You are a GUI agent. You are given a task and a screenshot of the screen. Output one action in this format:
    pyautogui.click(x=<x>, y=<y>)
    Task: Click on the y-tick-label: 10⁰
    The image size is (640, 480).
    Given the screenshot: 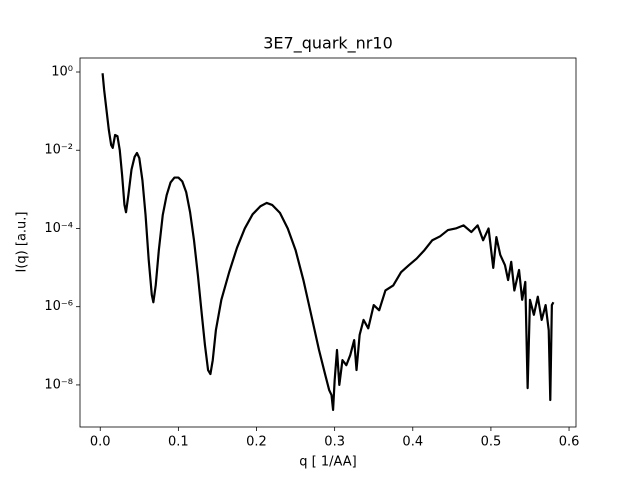 What is the action you would take?
    pyautogui.click(x=62, y=72)
    